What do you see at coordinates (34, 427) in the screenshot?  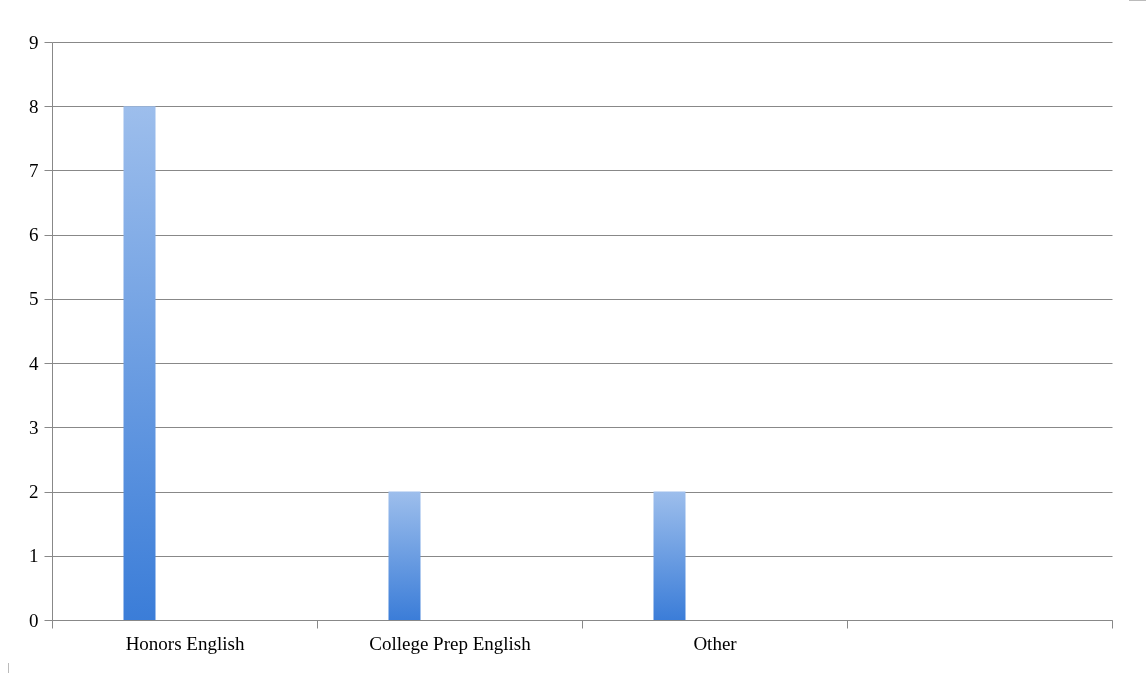 I see `y-tick-label: 3` at bounding box center [34, 427].